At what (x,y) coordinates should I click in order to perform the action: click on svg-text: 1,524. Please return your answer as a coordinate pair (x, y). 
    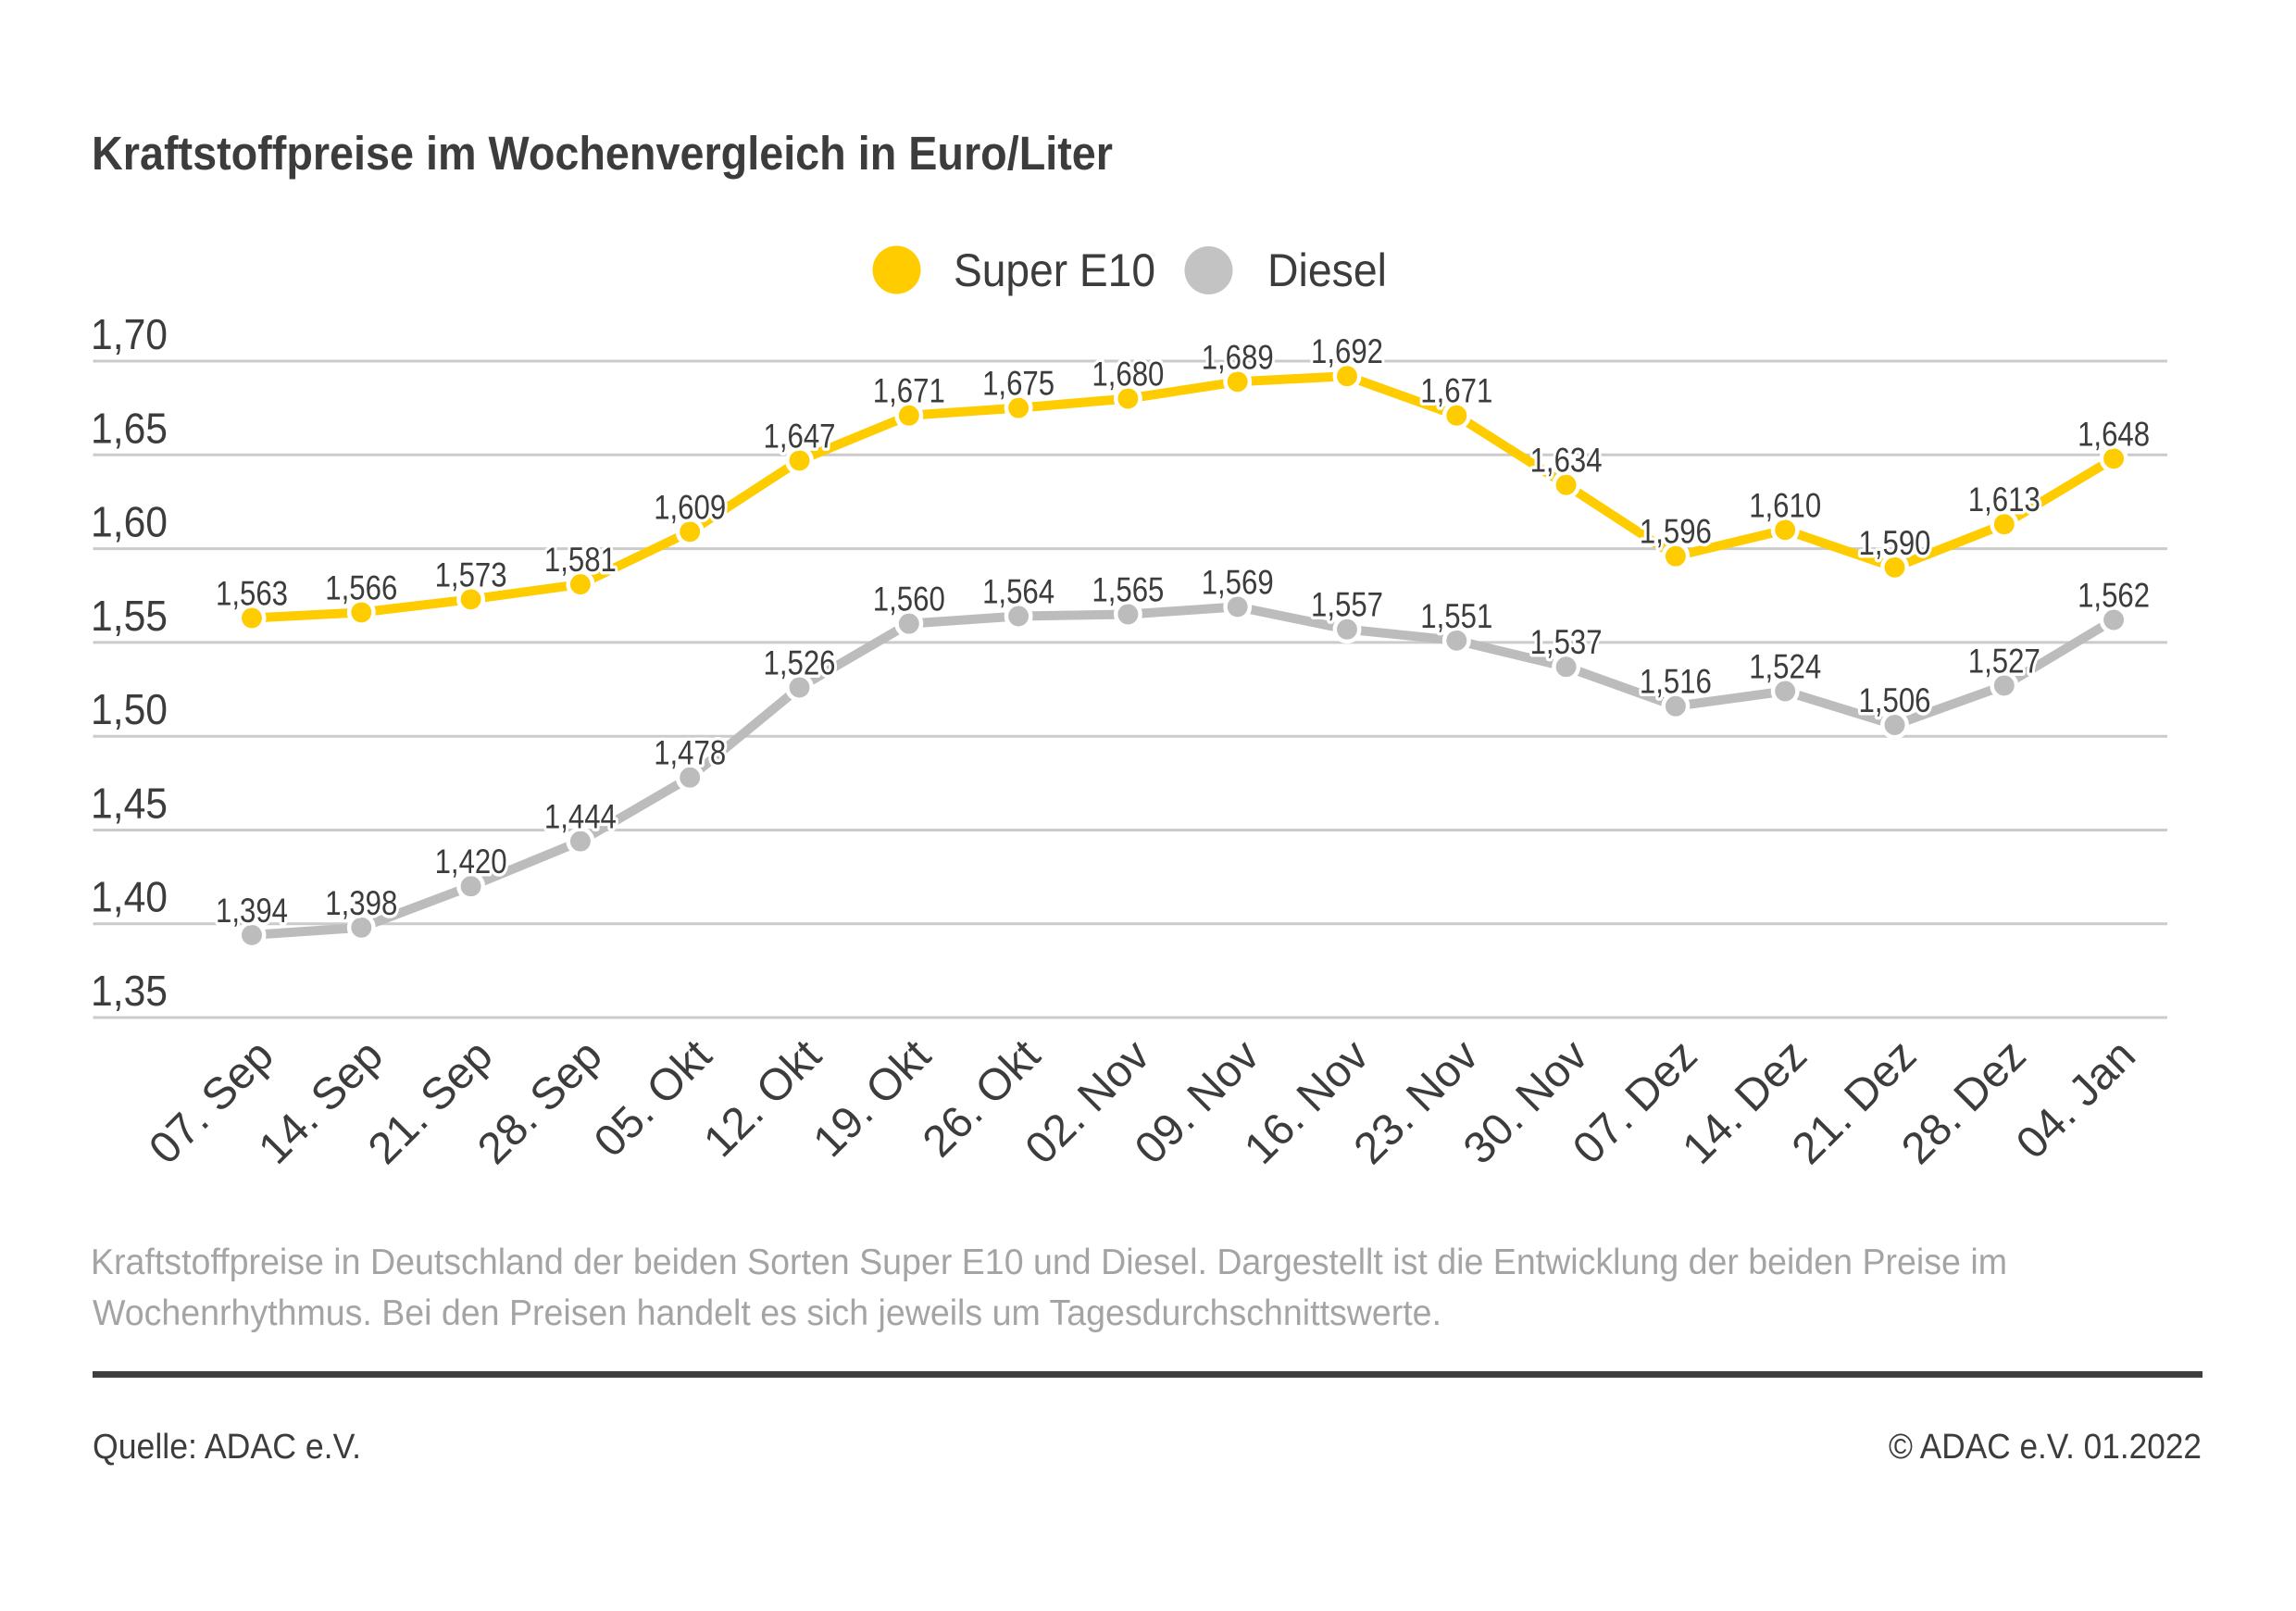
    Looking at the image, I should click on (1785, 667).